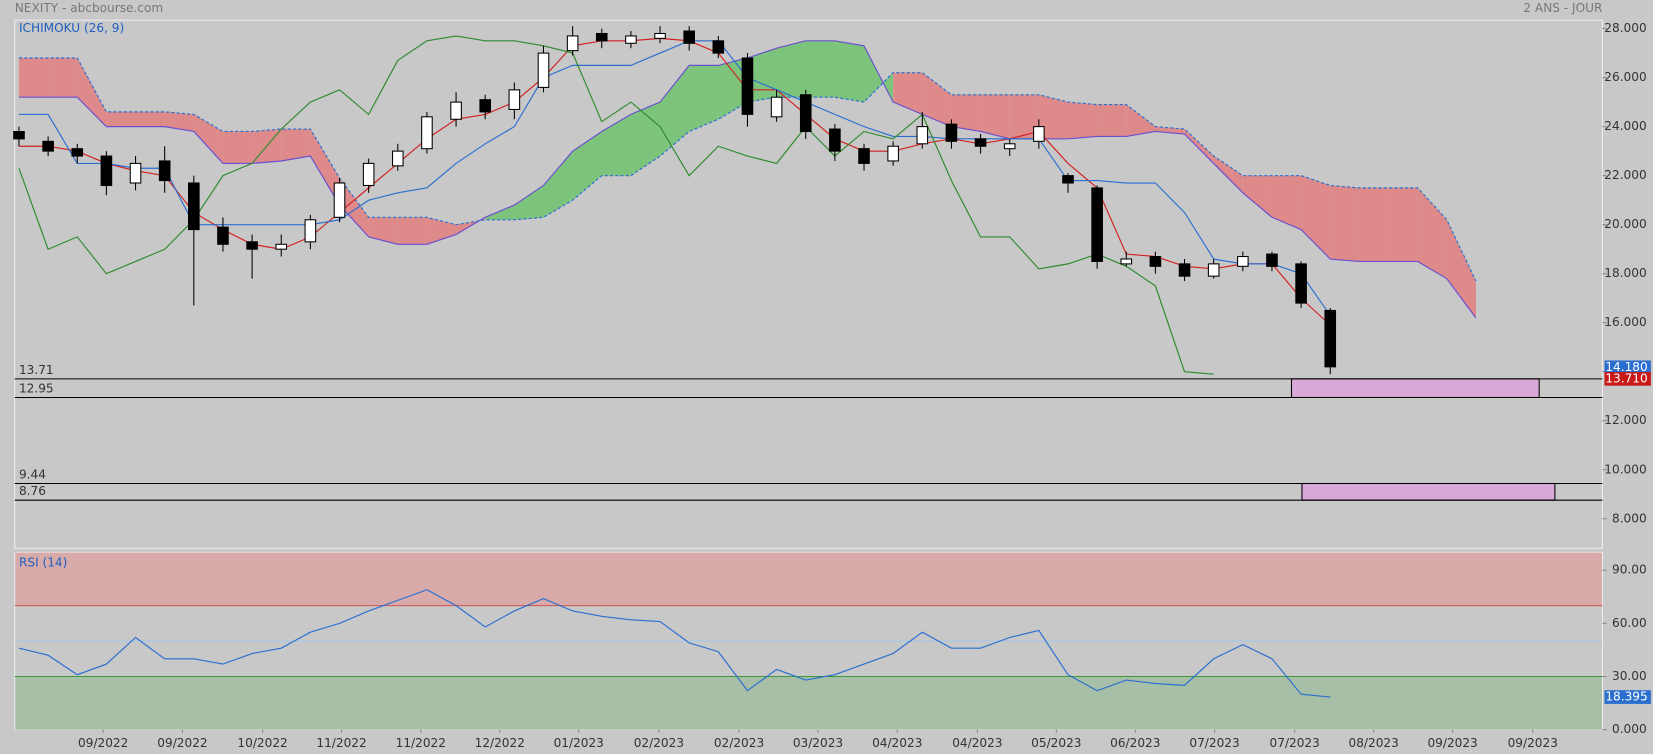 This screenshot has height=754, width=1653. What do you see at coordinates (659, 743) in the screenshot?
I see `x-tick-label: 02/2023` at bounding box center [659, 743].